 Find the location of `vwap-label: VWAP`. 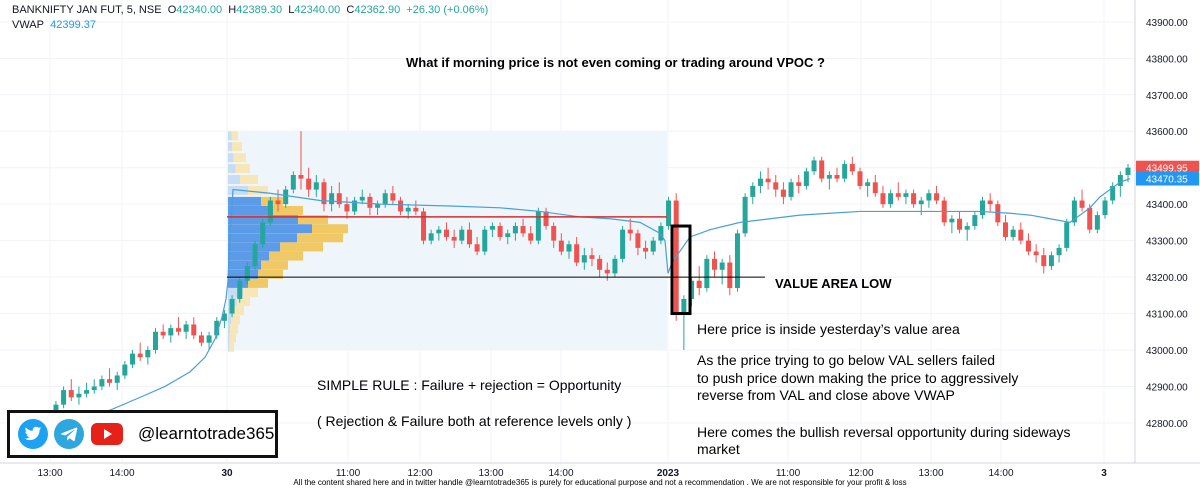

vwap-label: VWAP is located at coordinates (28, 25).